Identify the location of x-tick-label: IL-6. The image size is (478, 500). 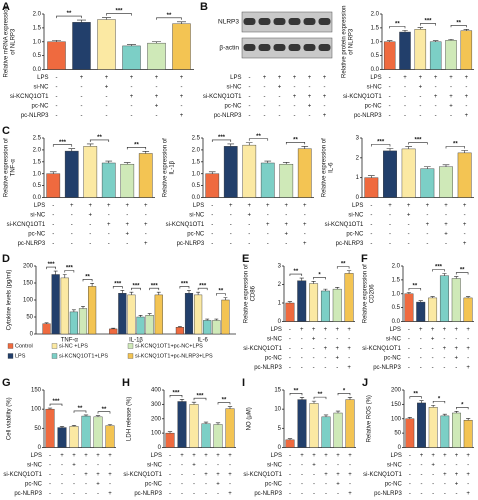
(202, 341).